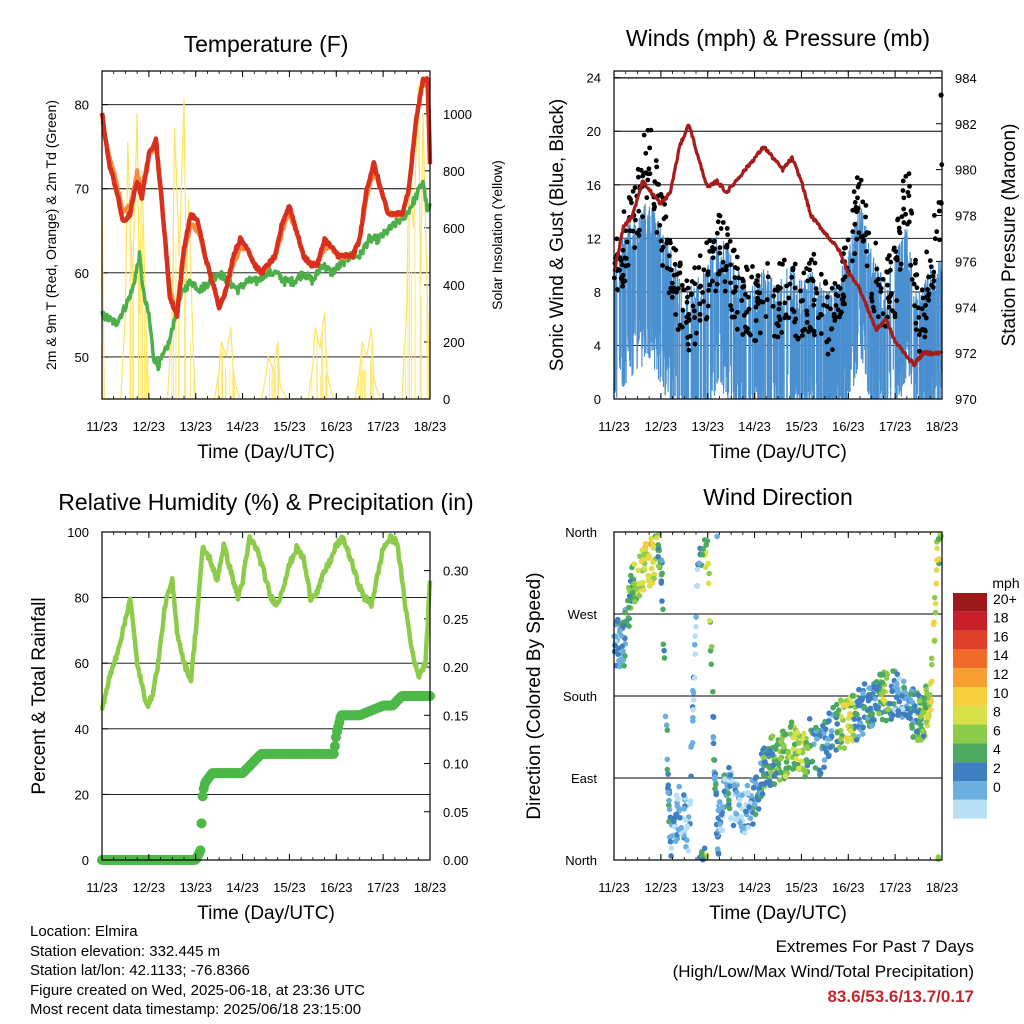  Describe the element at coordinates (455, 812) in the screenshot. I see `y-tick-label-right: 0.05` at that location.